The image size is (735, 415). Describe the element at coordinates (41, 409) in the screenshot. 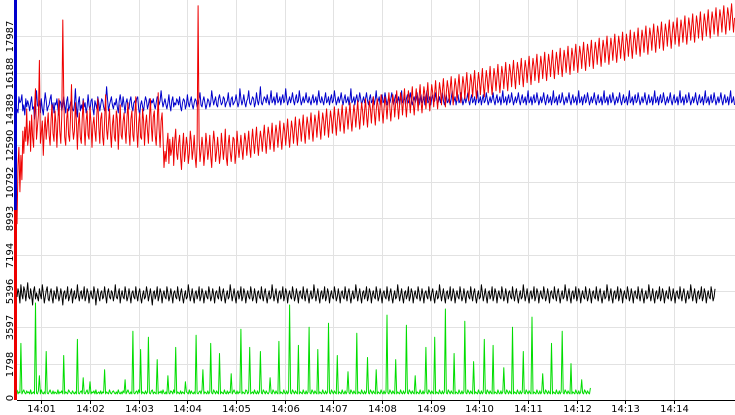

I see `x-tick-label: 14:01` at that location.